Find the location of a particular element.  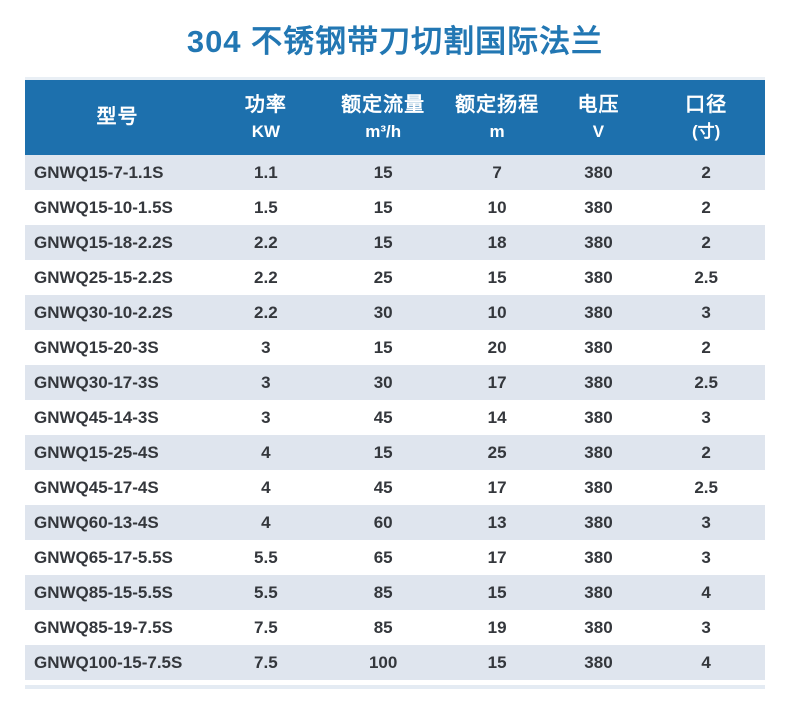

cell-diameter-inch: 4 is located at coordinates (706, 662).